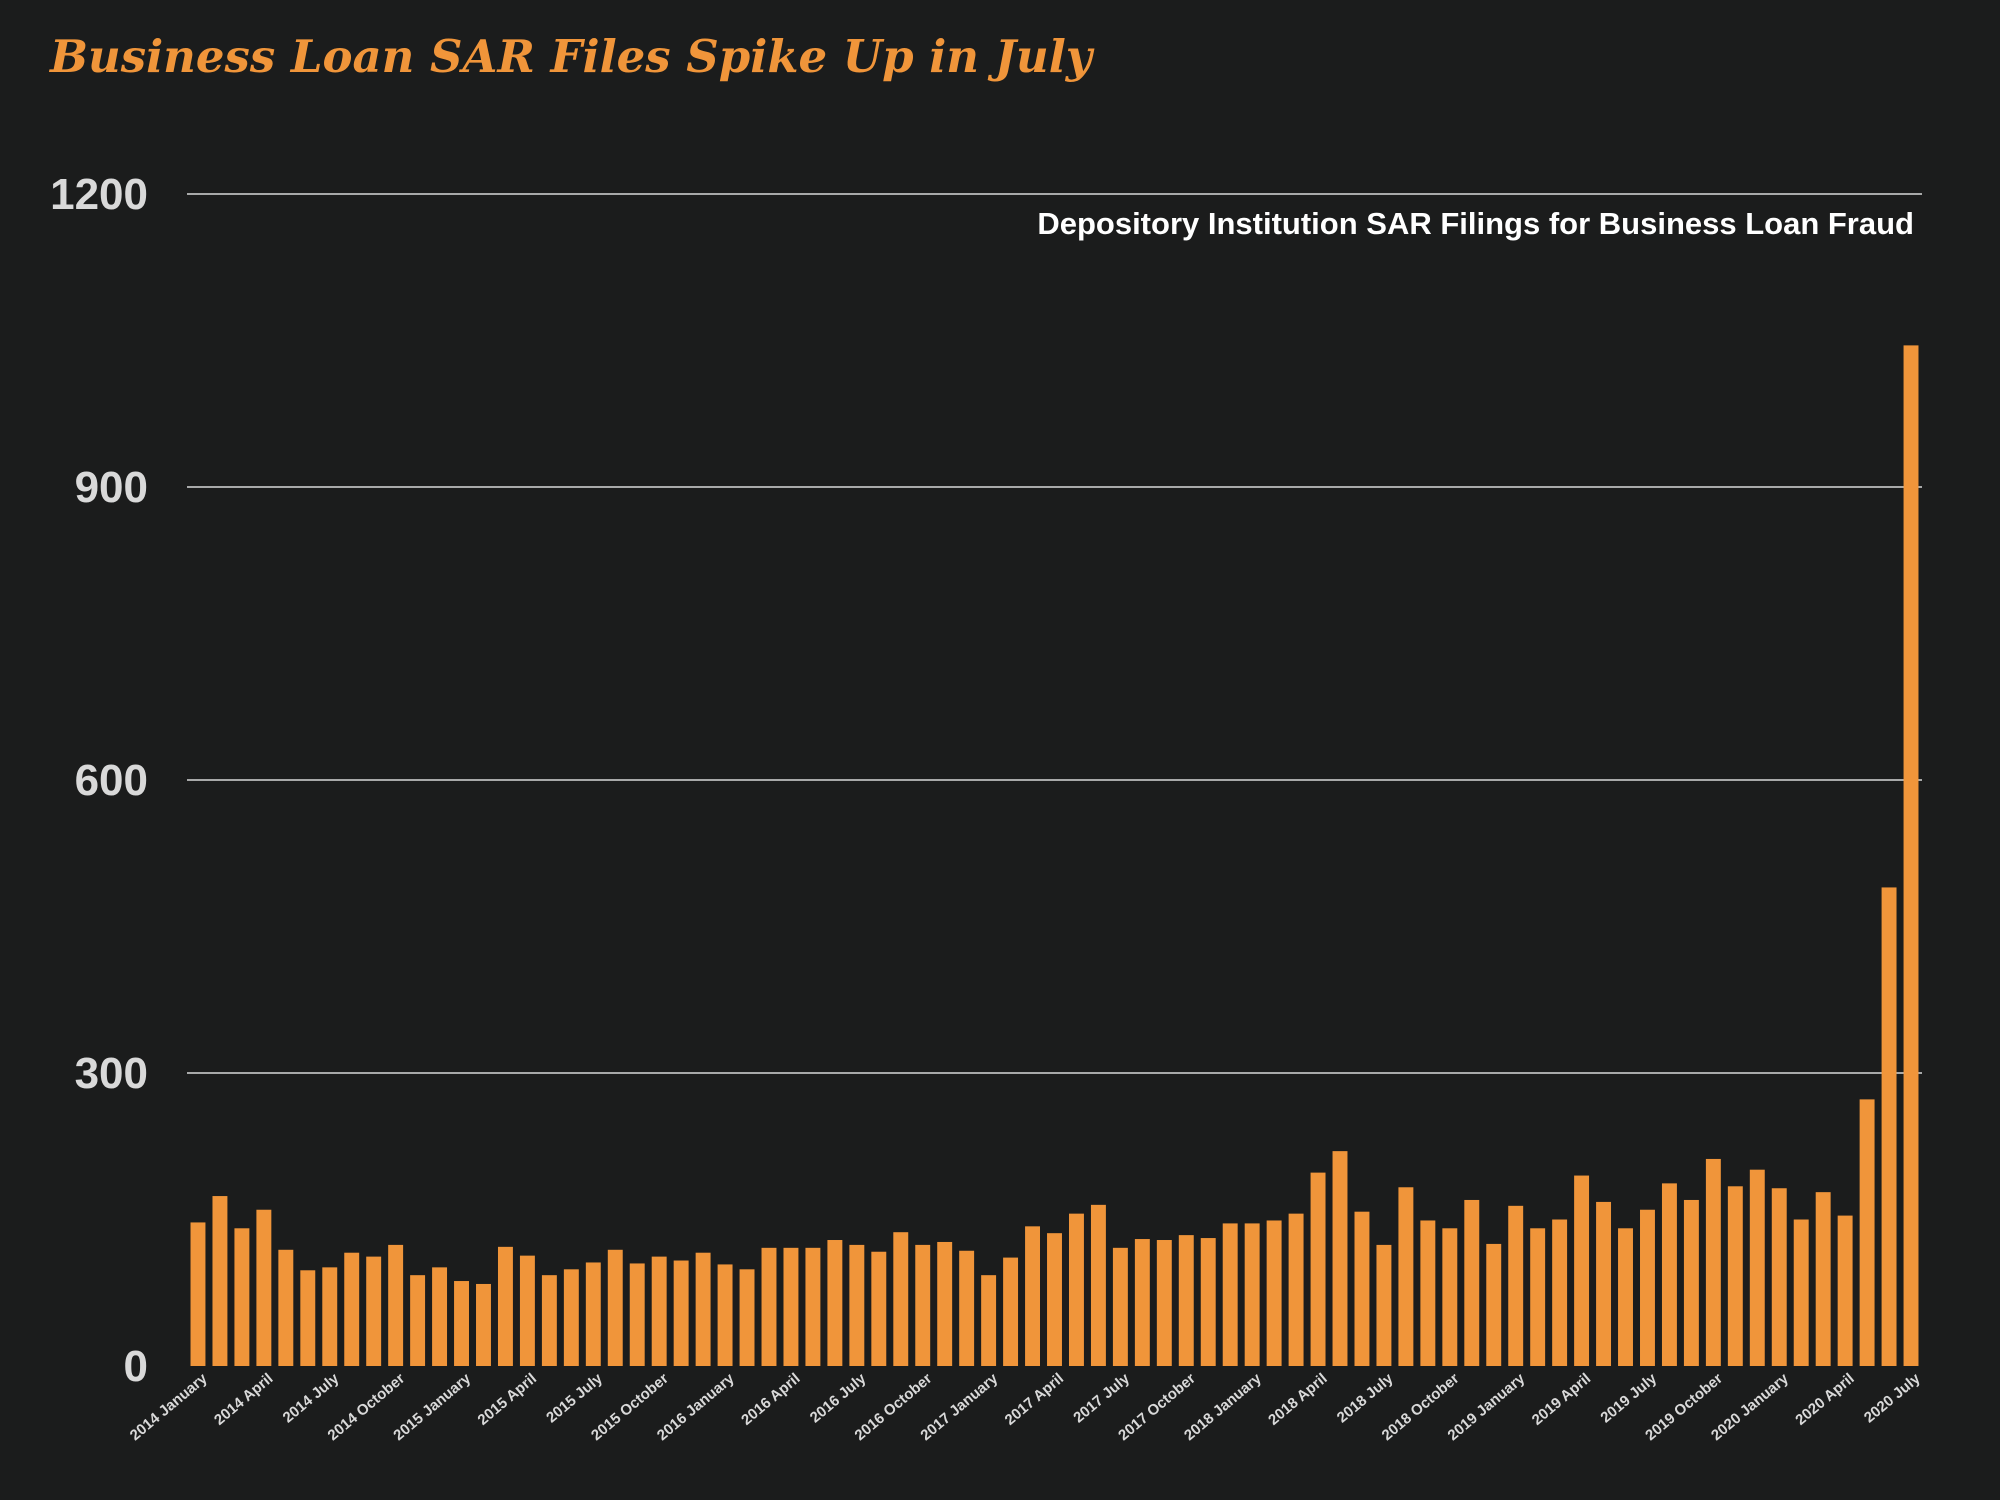 The image size is (2000, 1500). Describe the element at coordinates (1604, 1283) in the screenshot. I see `bar: 2019 May: 168` at that location.